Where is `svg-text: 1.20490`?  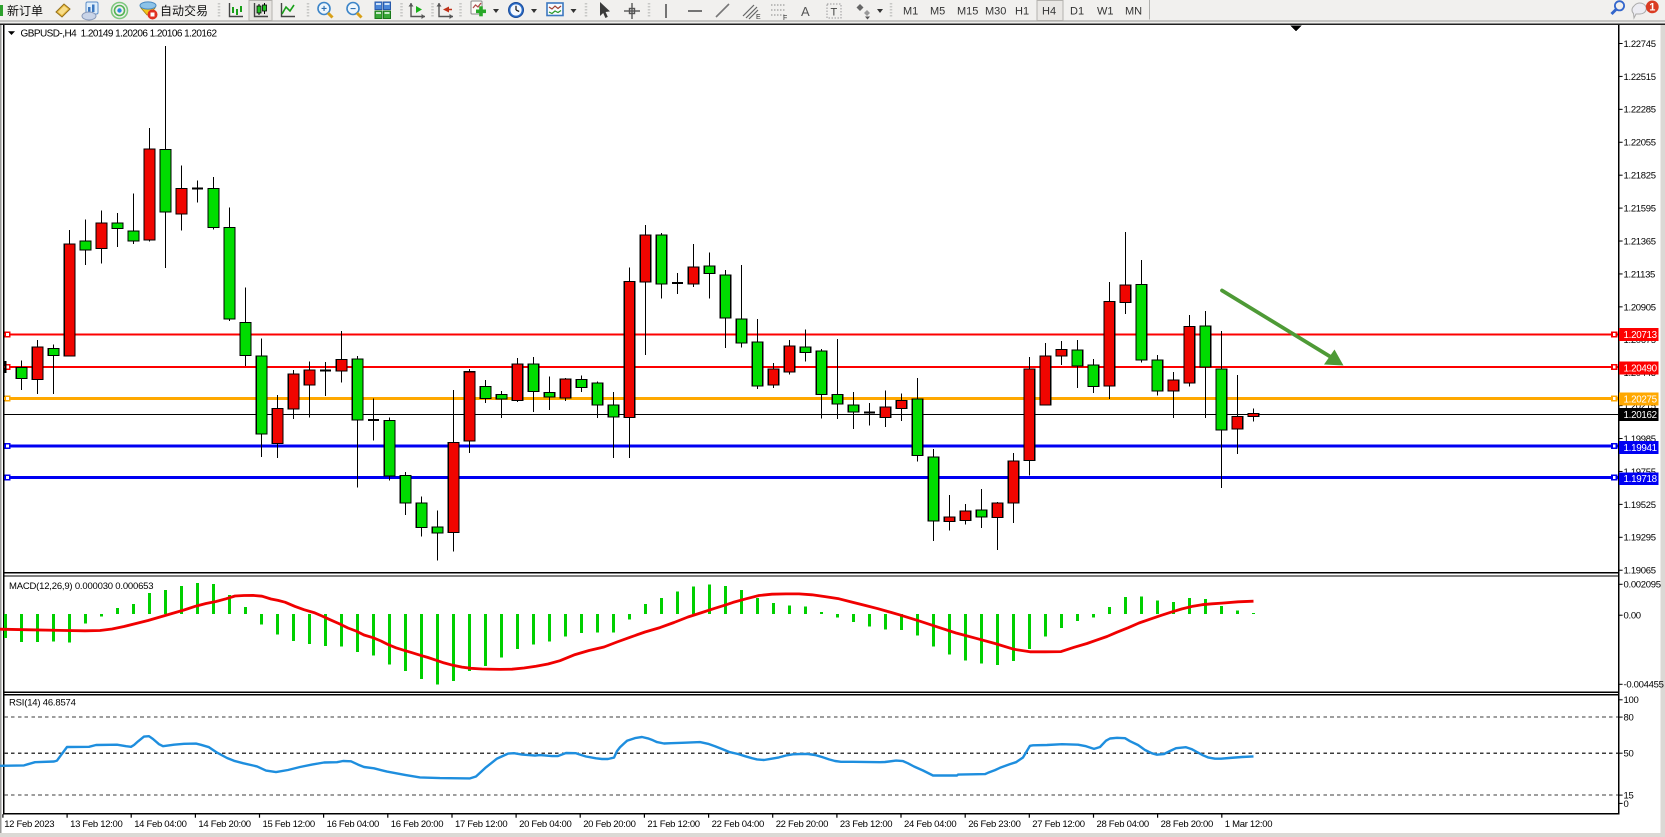 svg-text: 1.20490 is located at coordinates (1641, 369).